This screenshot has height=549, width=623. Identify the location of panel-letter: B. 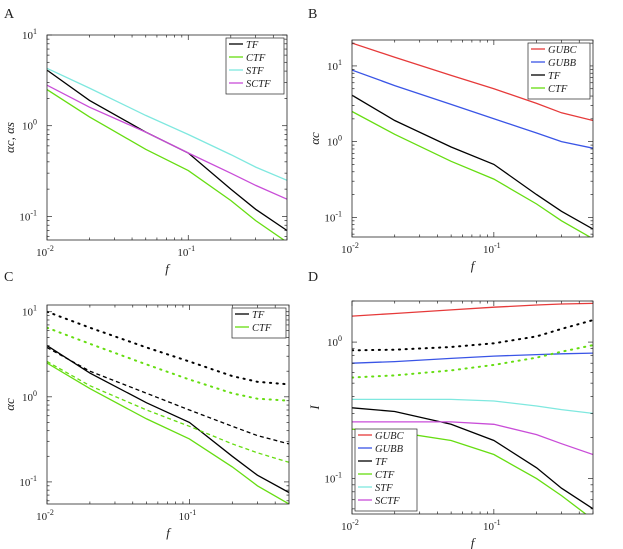
(312, 14).